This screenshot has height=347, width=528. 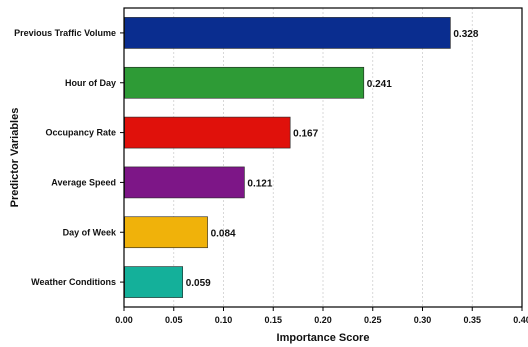 What do you see at coordinates (65, 33) in the screenshot?
I see `category-label: Previous Traffic Volume` at bounding box center [65, 33].